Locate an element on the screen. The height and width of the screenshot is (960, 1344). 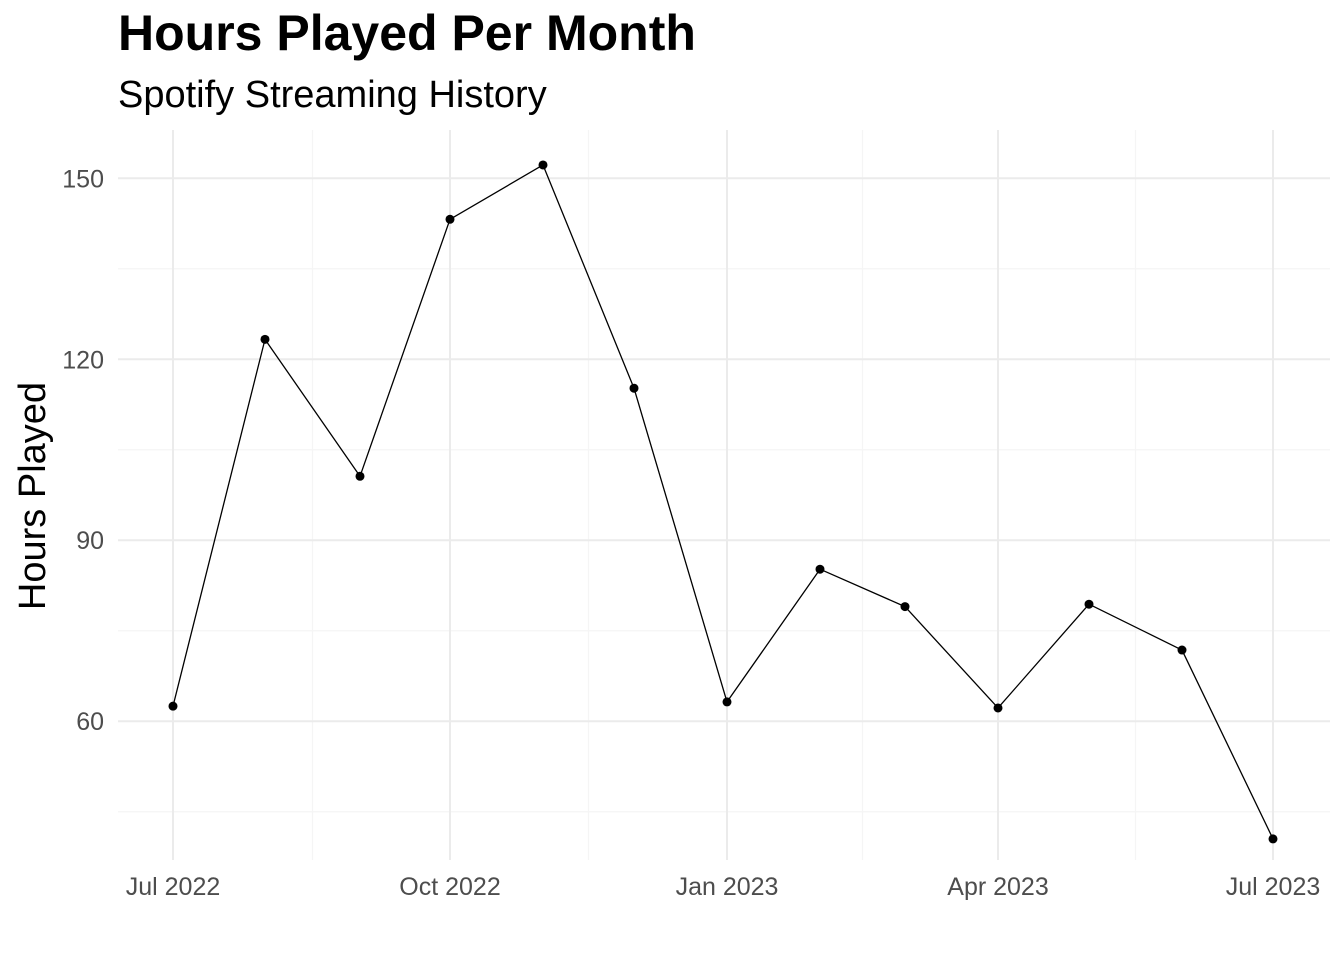
x-axis-ticks: Jul 2022 Oct 2022 Jan 2023 Apr 2023 Jul 2023 is located at coordinates (723, 887).